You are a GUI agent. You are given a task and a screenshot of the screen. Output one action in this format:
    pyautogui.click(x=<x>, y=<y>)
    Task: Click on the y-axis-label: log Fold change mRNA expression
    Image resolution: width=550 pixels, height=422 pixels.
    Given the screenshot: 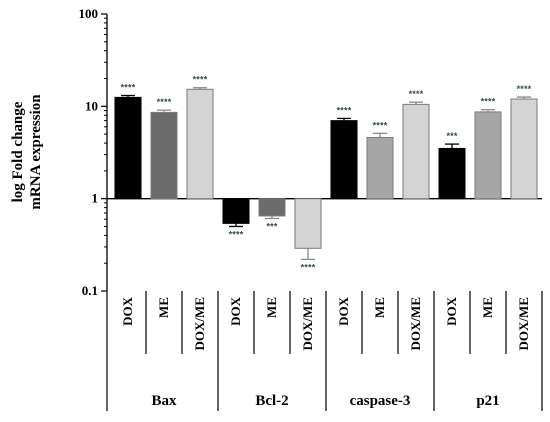 What is the action you would take?
    pyautogui.click(x=27, y=152)
    